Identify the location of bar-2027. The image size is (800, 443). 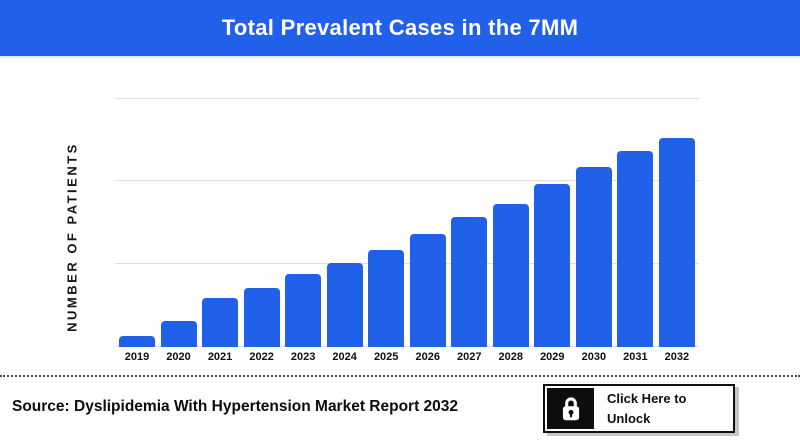
(469, 282).